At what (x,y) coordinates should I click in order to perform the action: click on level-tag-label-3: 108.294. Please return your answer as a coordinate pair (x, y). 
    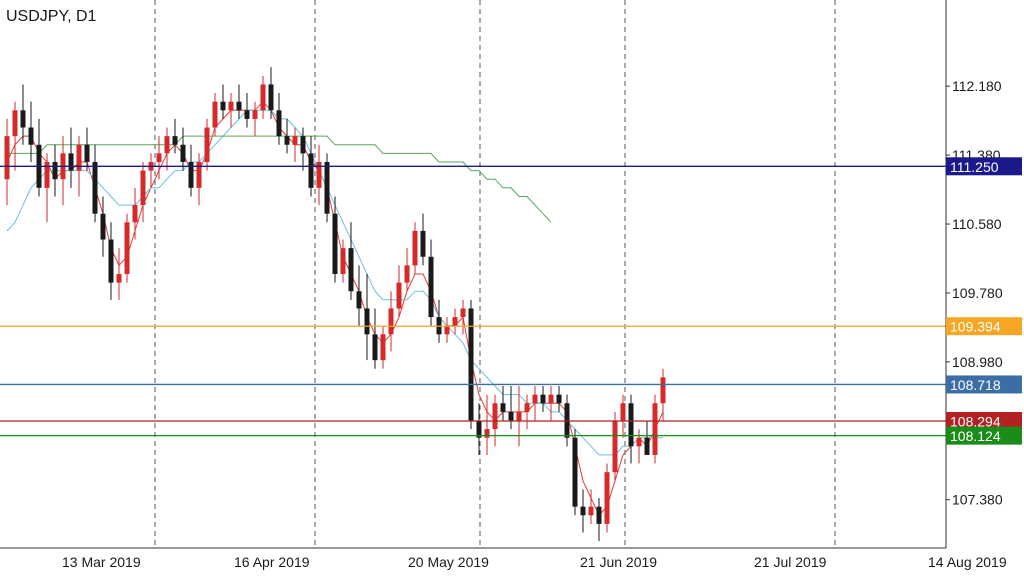
    Looking at the image, I should click on (975, 421).